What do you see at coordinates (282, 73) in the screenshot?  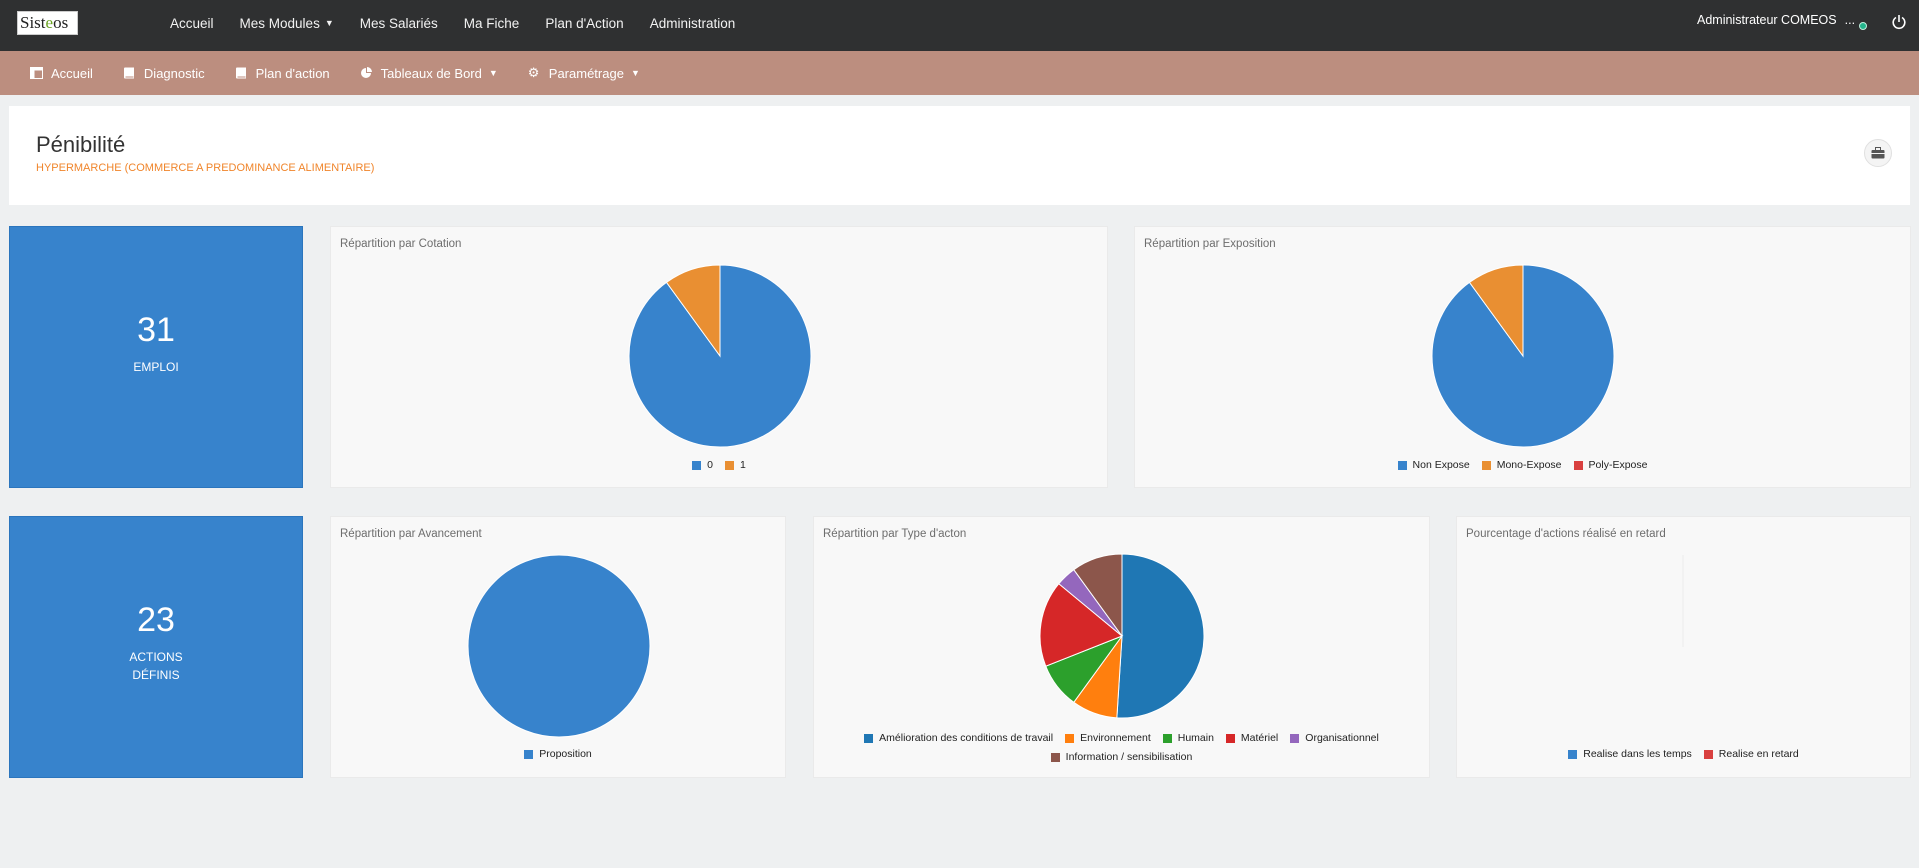 I see `subnav-plan-action: Plan d'action` at bounding box center [282, 73].